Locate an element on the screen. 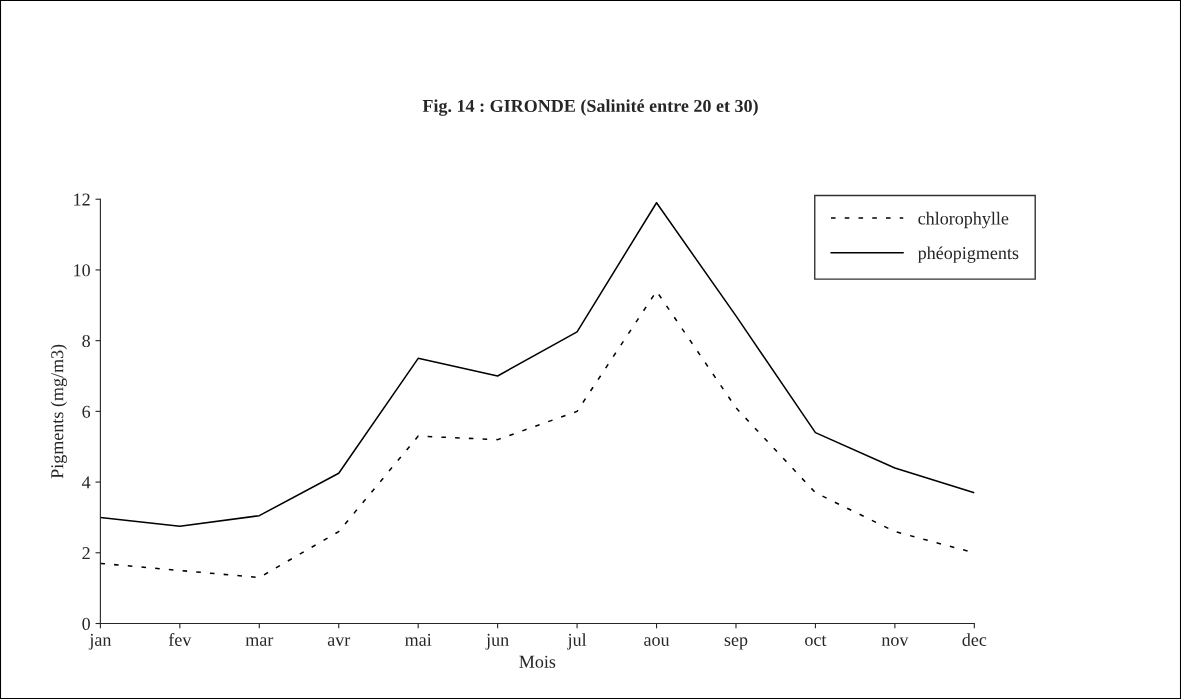 The image size is (1181, 699). legend-label: phéopigments is located at coordinates (968, 254).